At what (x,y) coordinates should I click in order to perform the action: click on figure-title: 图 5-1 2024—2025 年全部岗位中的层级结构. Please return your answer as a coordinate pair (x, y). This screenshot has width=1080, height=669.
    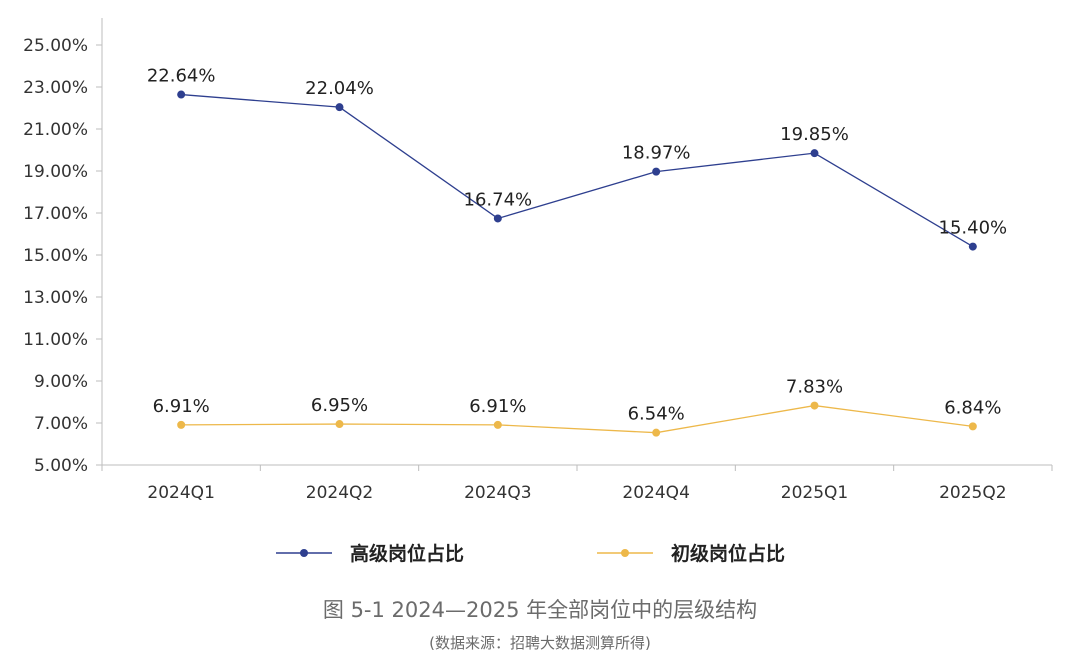
    Looking at the image, I should click on (540, 610).